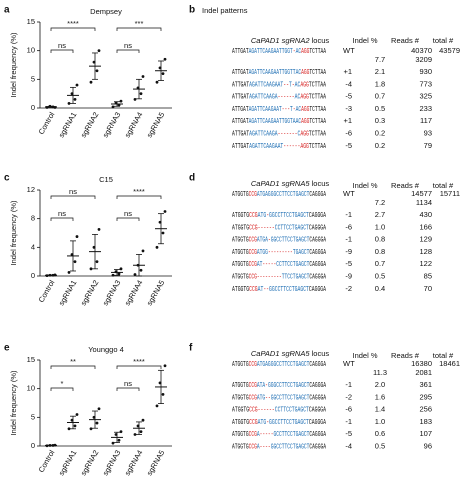  What do you see at coordinates (380, 263) in the screenshot?
I see `indel-percent: 0.7` at bounding box center [380, 263].